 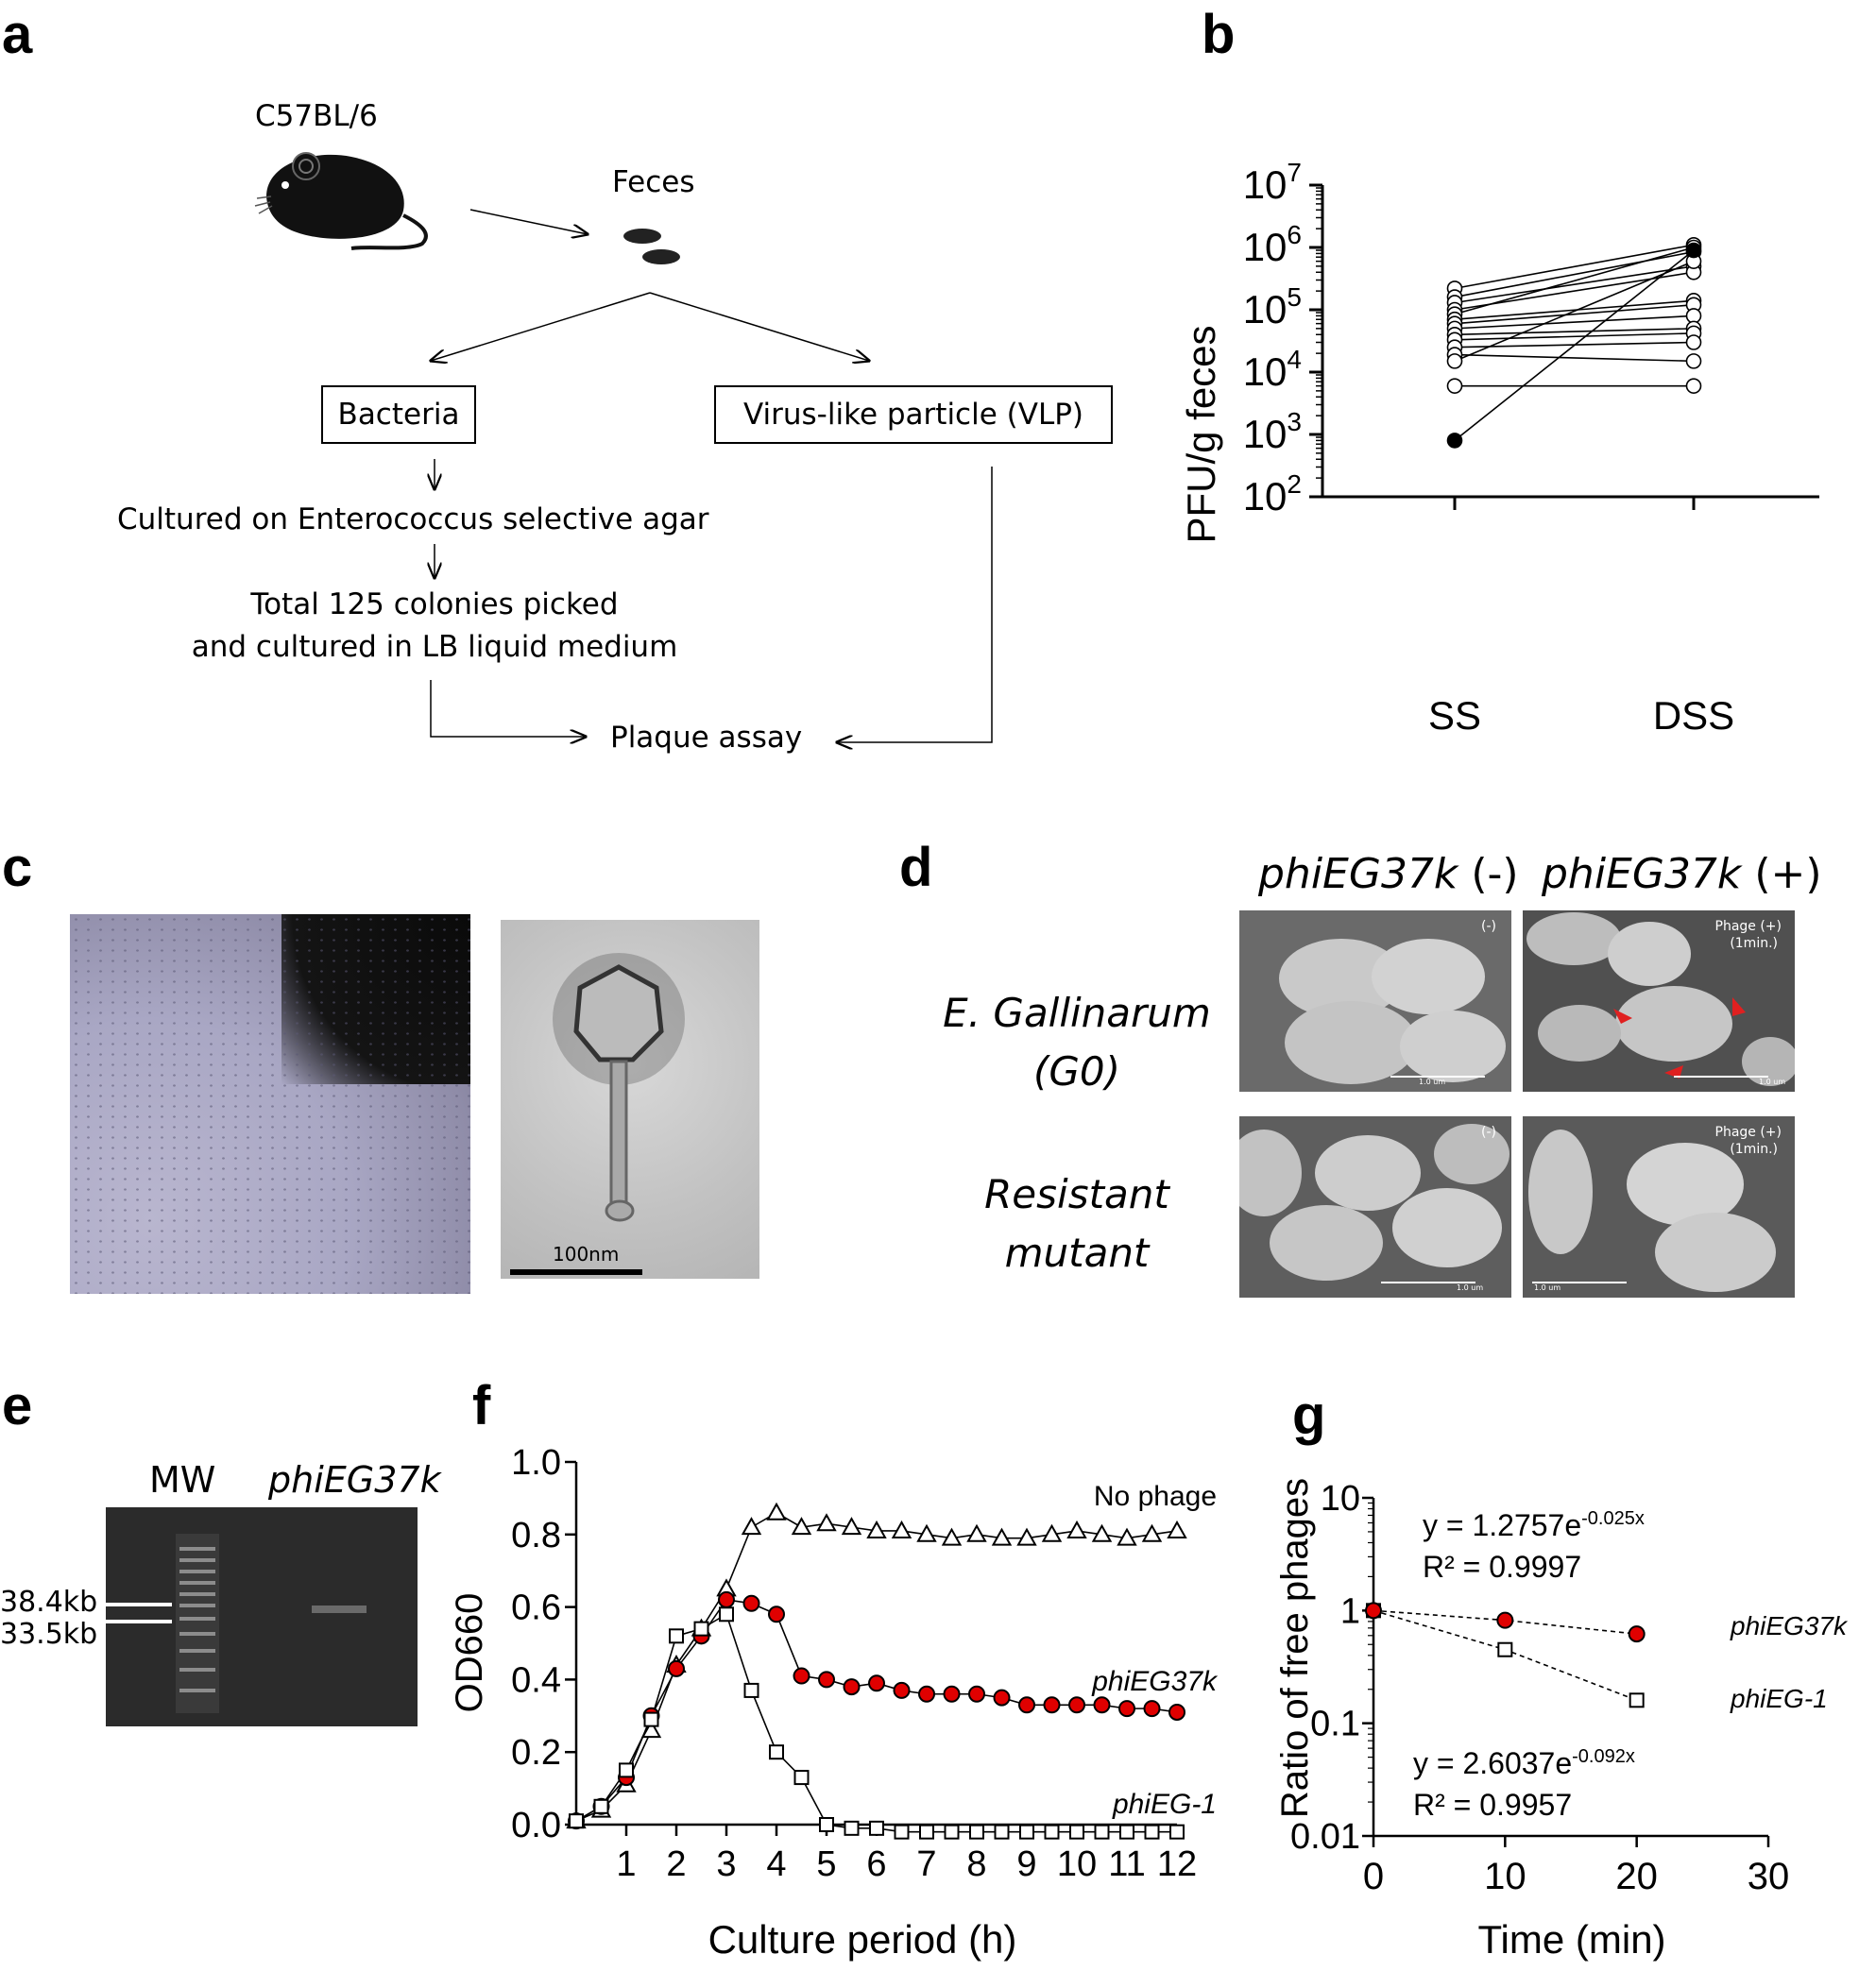 I want to click on equation-1: y = 1.2757e-0.025x, so click(x=1534, y=1525).